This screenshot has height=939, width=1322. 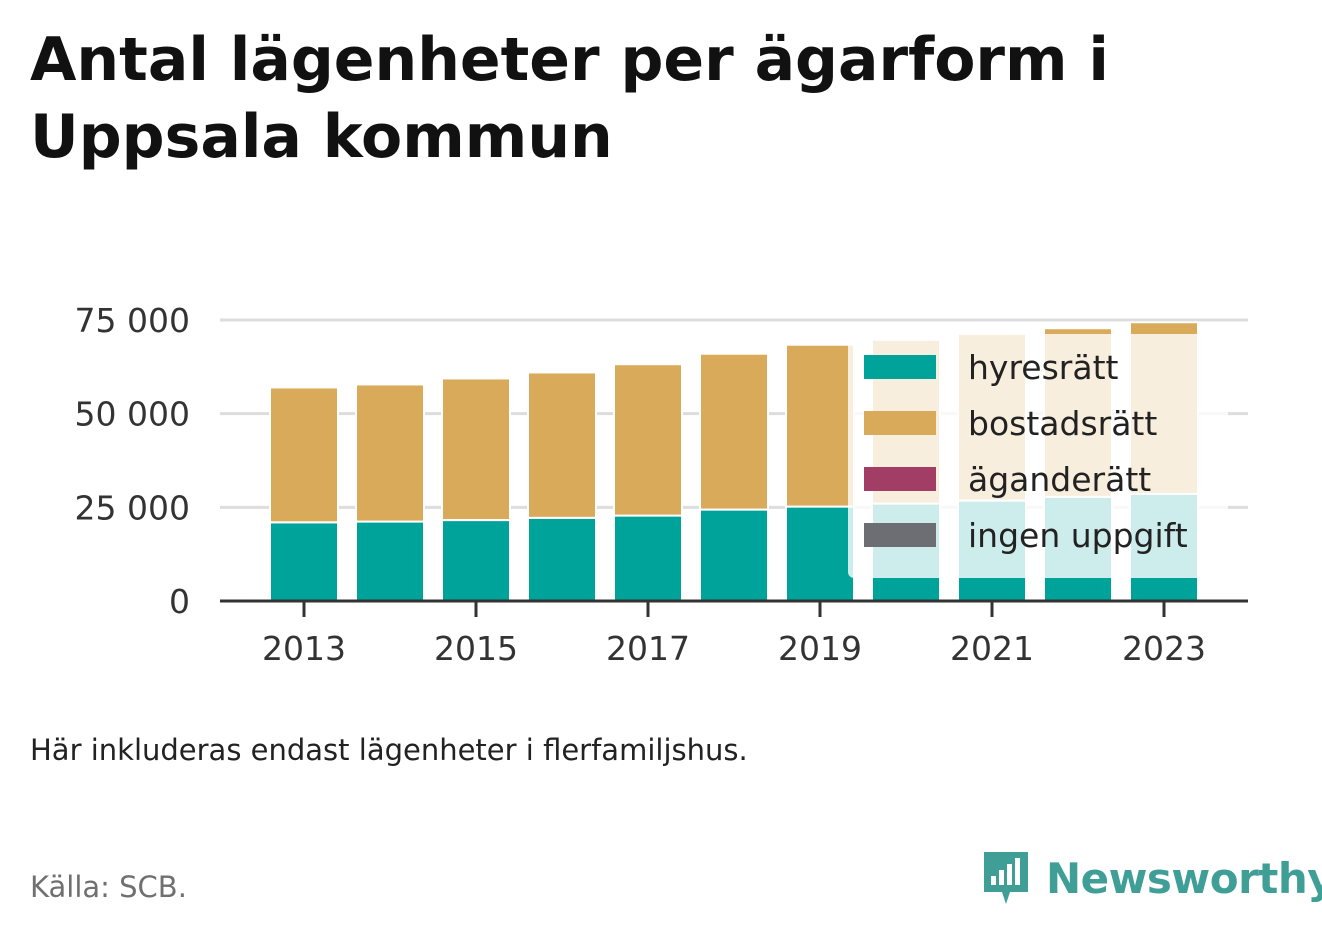 What do you see at coordinates (1043, 367) in the screenshot?
I see `legend-label: hyresrätt` at bounding box center [1043, 367].